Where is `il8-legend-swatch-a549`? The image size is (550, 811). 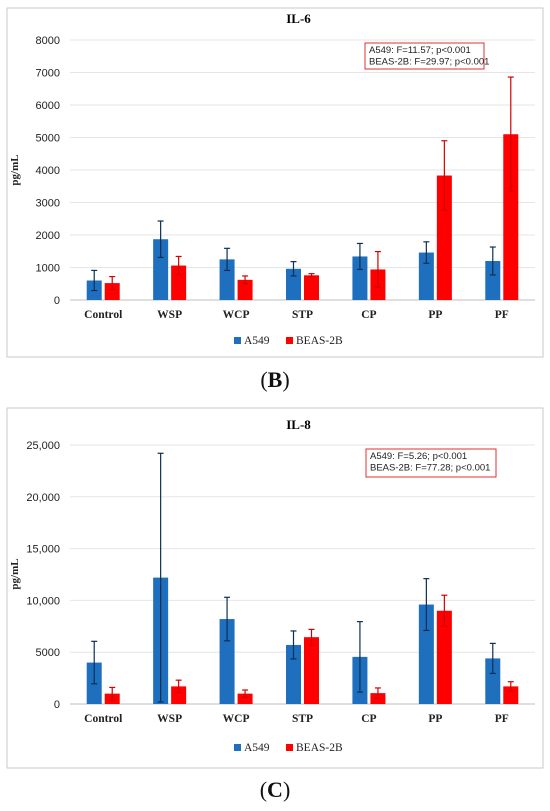 il8-legend-swatch-a549 is located at coordinates (237, 747).